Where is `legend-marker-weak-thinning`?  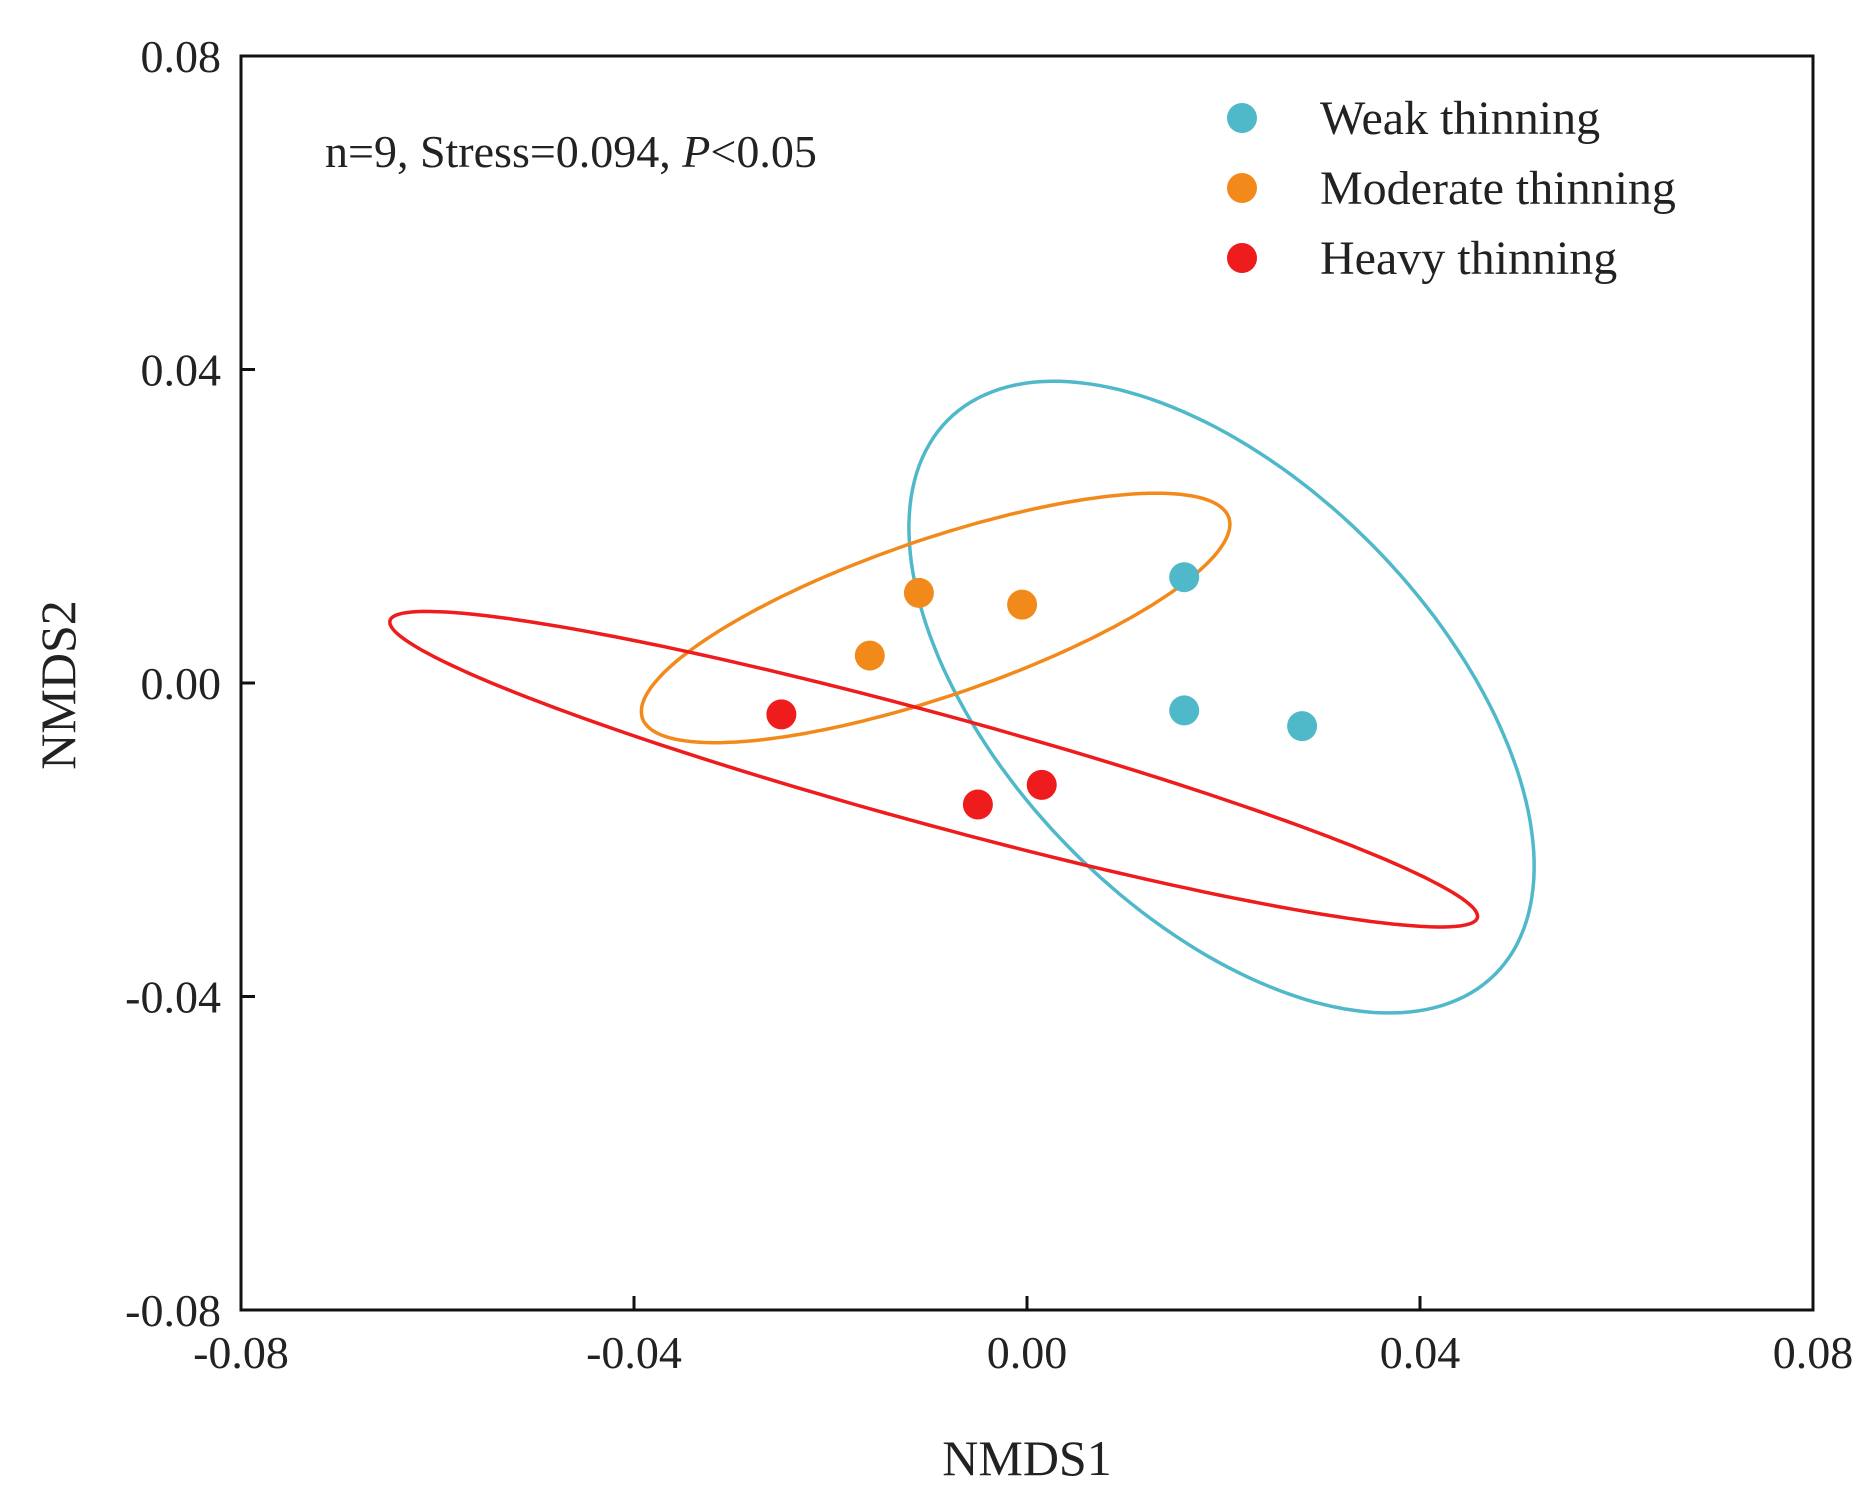
legend-marker-weak-thinning is located at coordinates (1242, 118).